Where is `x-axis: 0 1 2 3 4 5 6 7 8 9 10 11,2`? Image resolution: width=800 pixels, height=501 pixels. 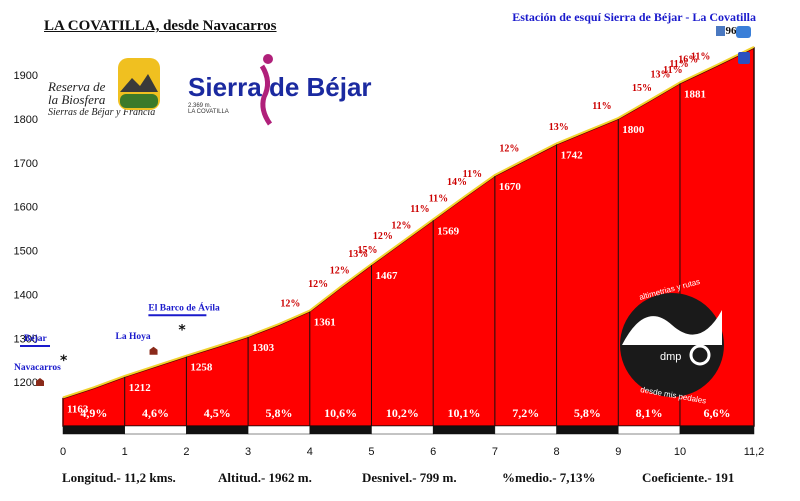 x-axis: 0 1 2 3 4 5 6 7 8 9 10 11,2 is located at coordinates (412, 452).